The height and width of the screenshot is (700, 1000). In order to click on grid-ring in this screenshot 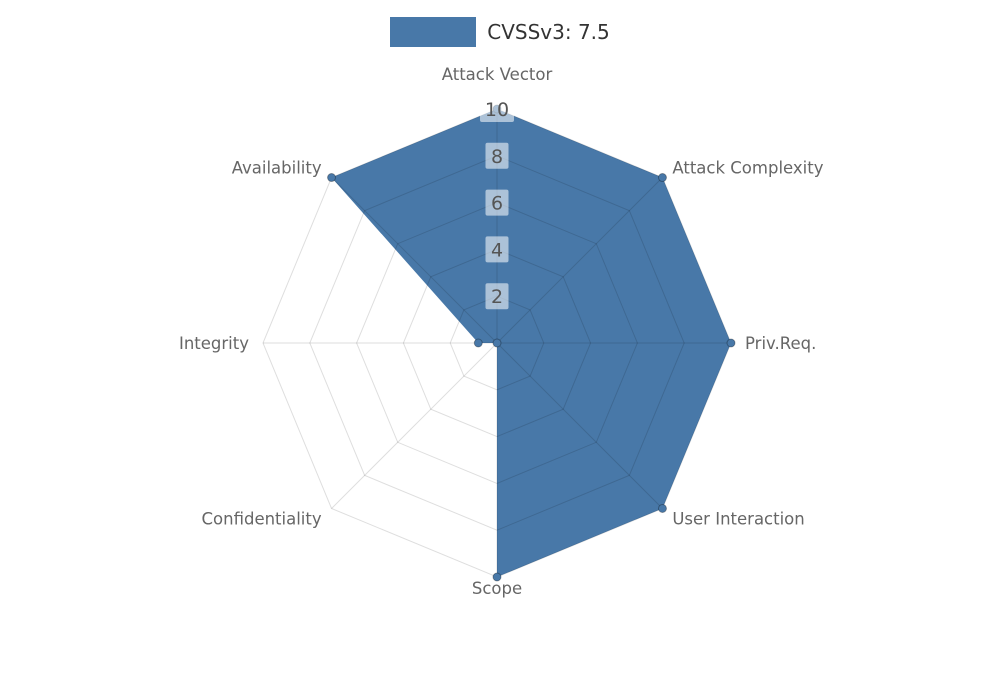, I will do `click(497, 343)`.